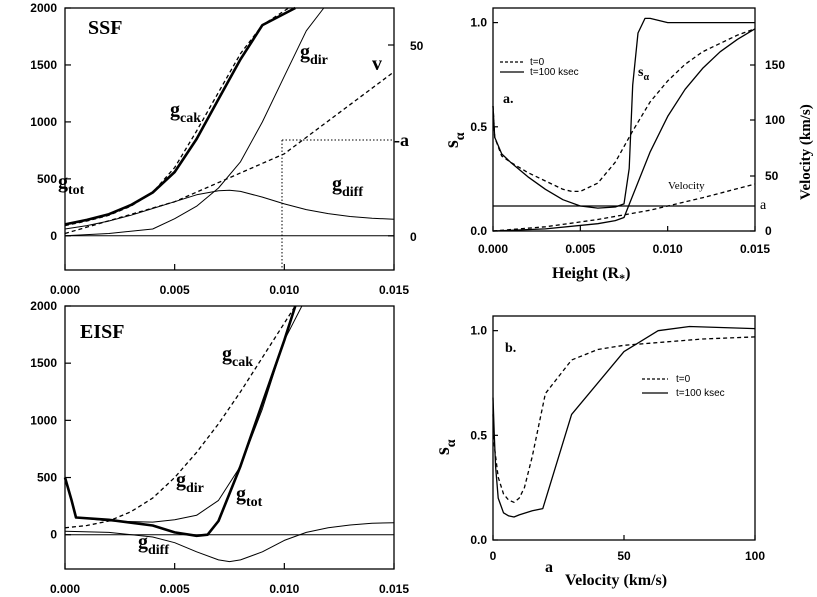  What do you see at coordinates (452, 144) in the screenshot?
I see `panel-a-ylabel-s: s` at bounding box center [452, 144].